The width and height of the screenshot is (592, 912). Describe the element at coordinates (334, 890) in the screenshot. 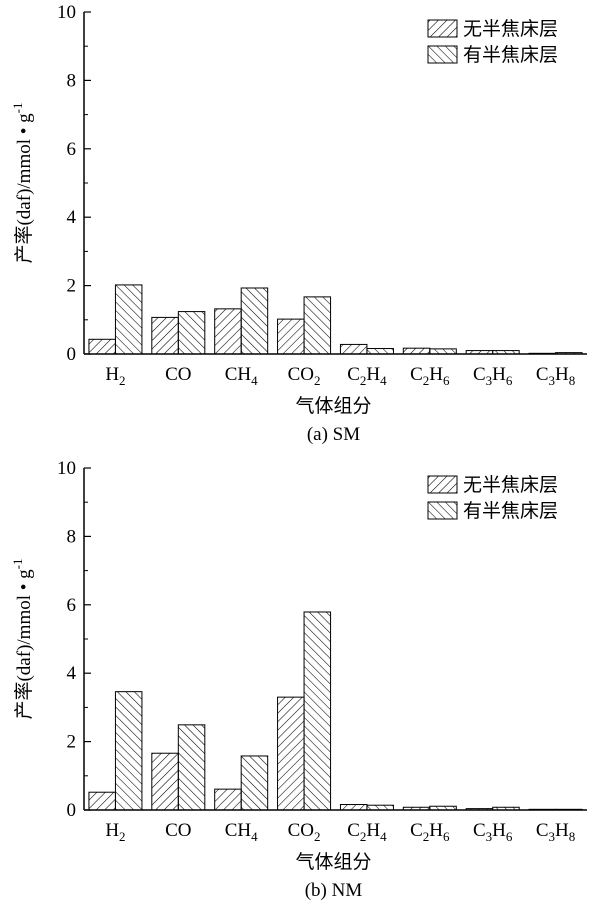

I see `figure-caption: (b) NM` at that location.